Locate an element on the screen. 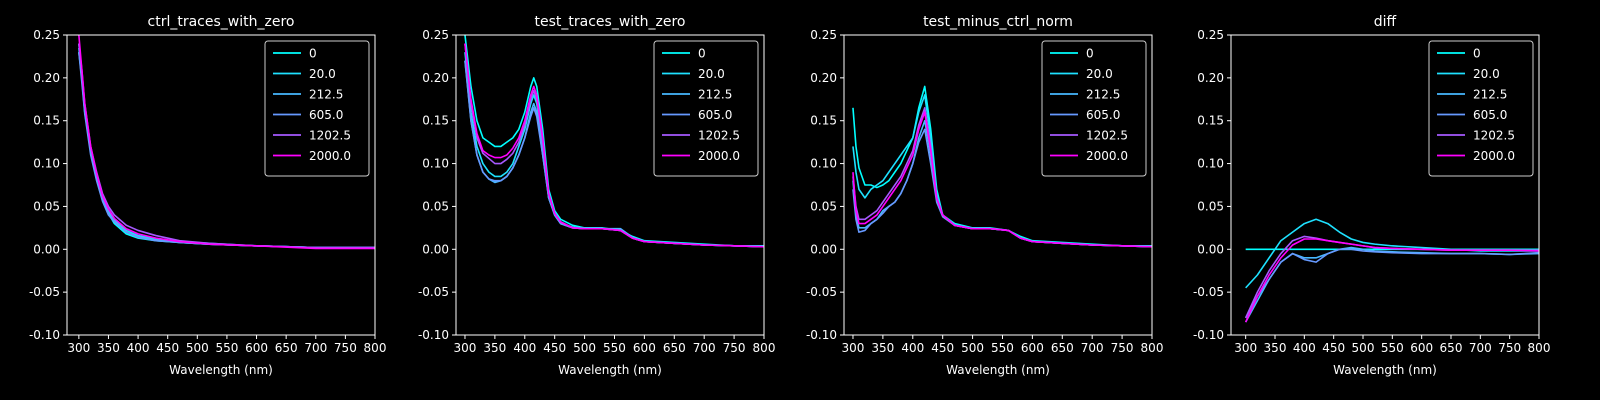 This screenshot has height=400, width=1600. chart-title: diff is located at coordinates (1385, 22).